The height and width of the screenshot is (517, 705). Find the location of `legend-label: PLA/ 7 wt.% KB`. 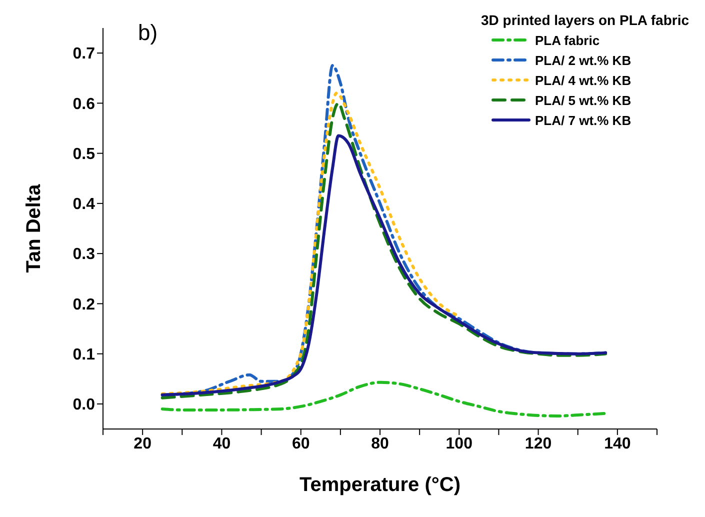

legend-label: PLA/ 7 wt.% KB is located at coordinates (583, 120).